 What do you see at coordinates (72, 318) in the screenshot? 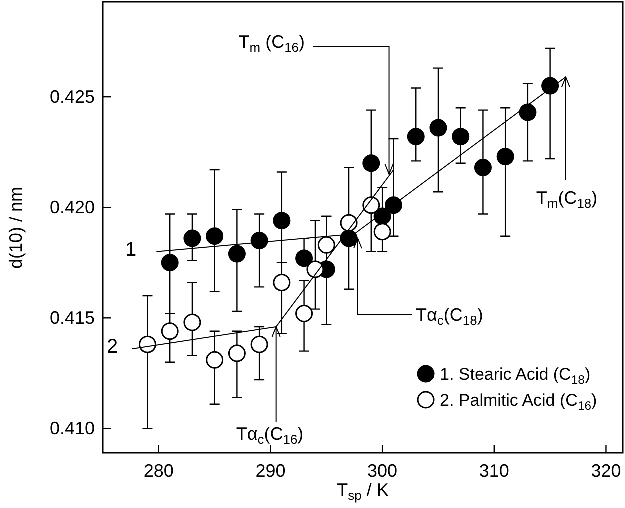
I see `y-tick-label: 0.415` at bounding box center [72, 318].